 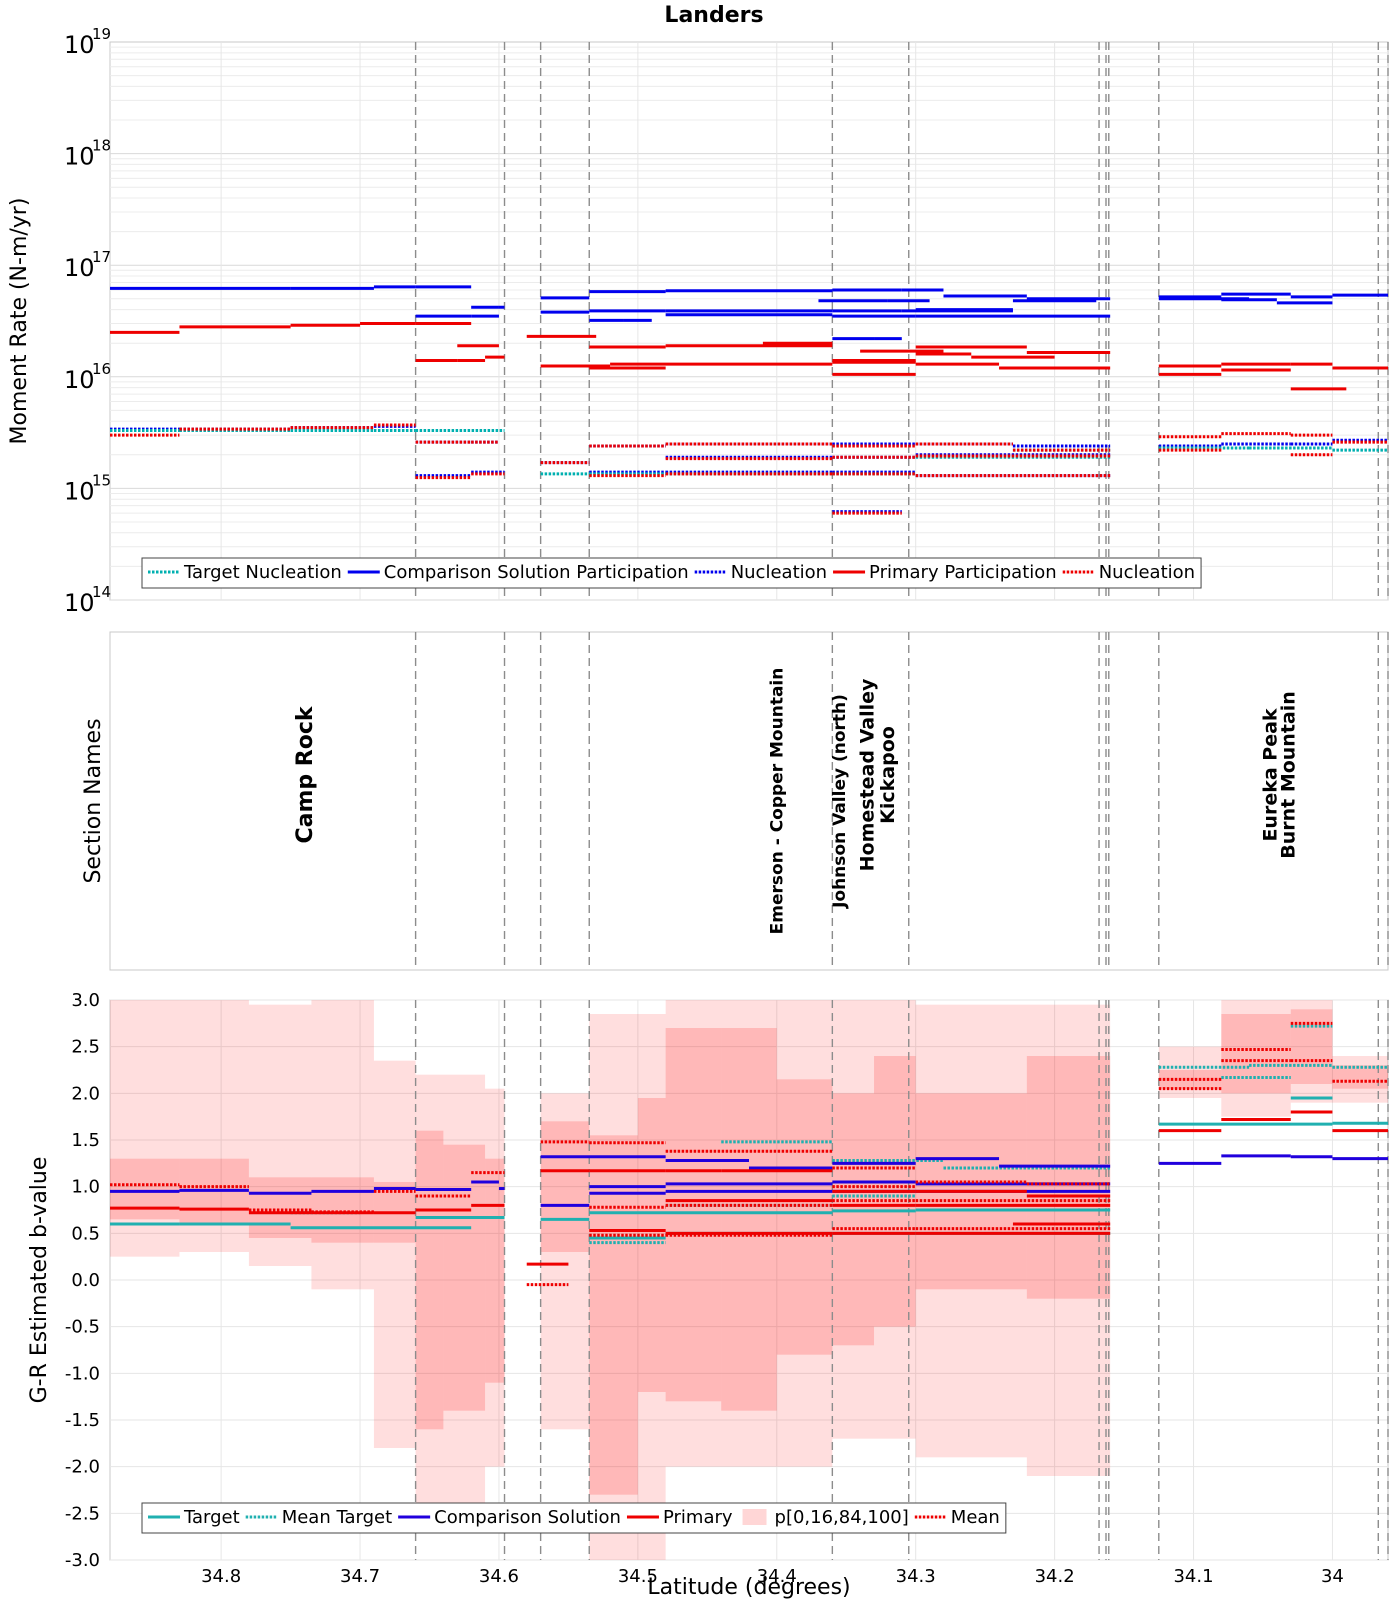 I want to click on x-tick-label: 34.5, so click(x=638, y=1576).